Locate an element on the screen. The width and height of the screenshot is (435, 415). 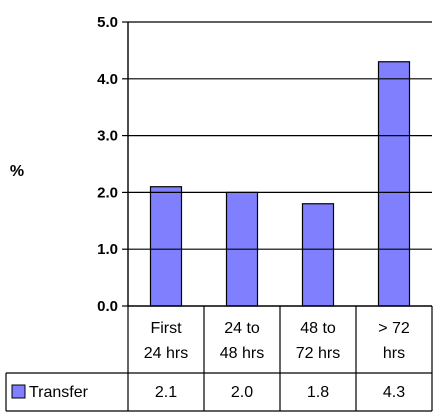
x-tick-label: 48 to is located at coordinates (318, 328).